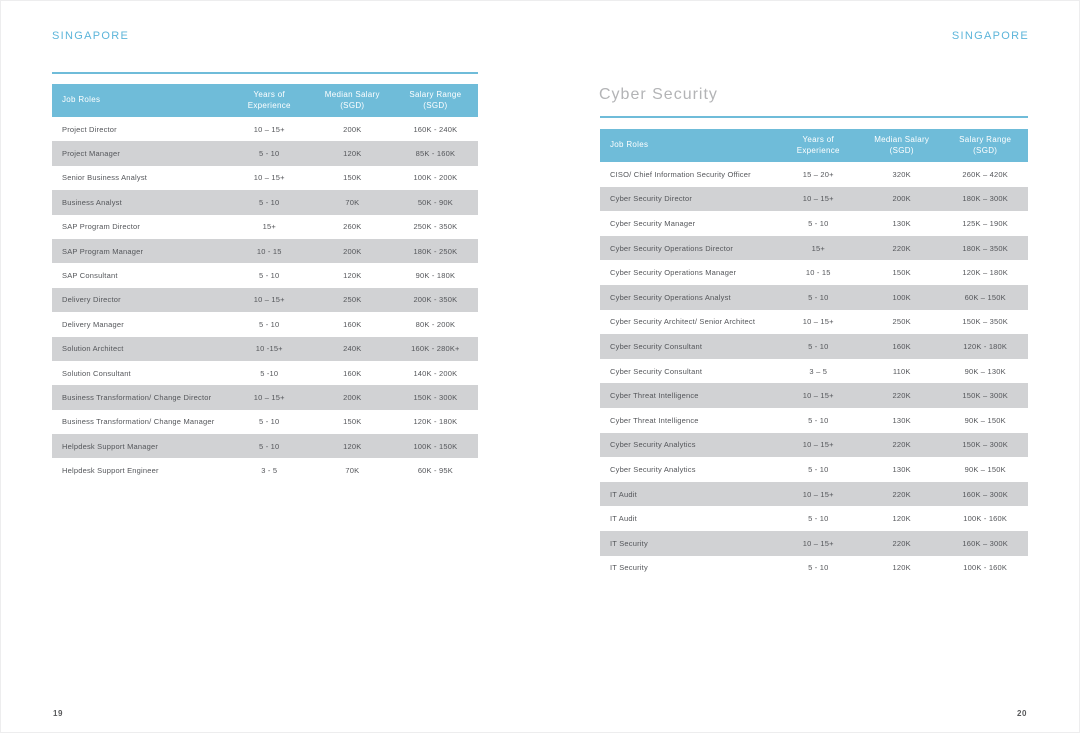 This screenshot has width=1080, height=733. Describe the element at coordinates (352, 324) in the screenshot. I see `table-cell: 160K` at that location.